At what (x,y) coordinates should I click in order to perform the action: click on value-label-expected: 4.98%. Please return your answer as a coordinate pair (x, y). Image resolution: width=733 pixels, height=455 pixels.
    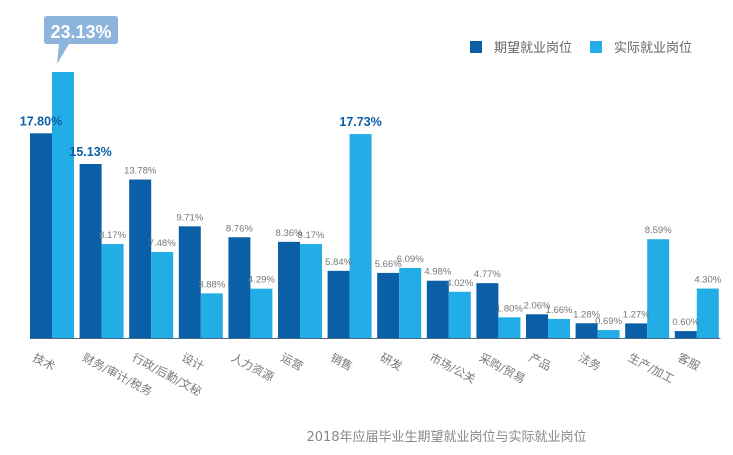
    Looking at the image, I should click on (437, 272).